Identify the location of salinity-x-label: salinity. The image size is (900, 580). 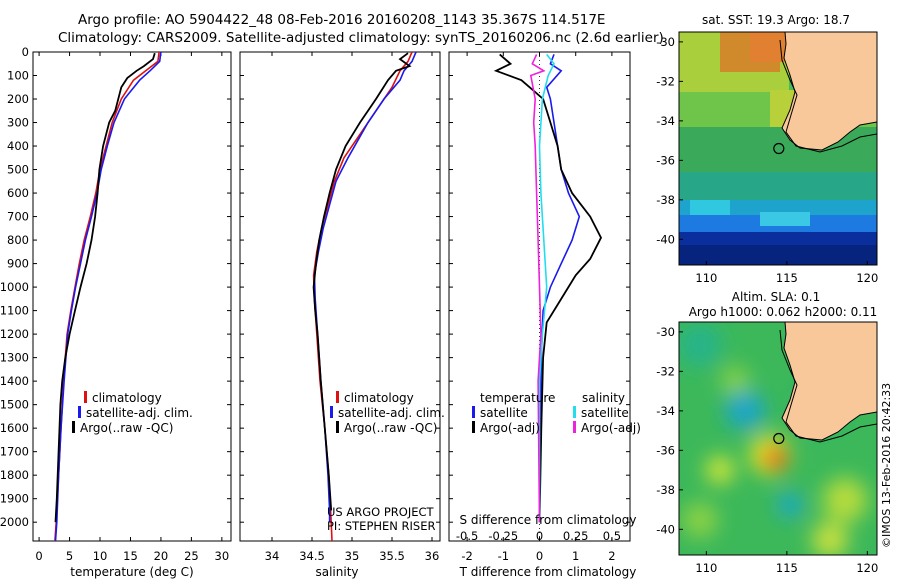
(336, 572).